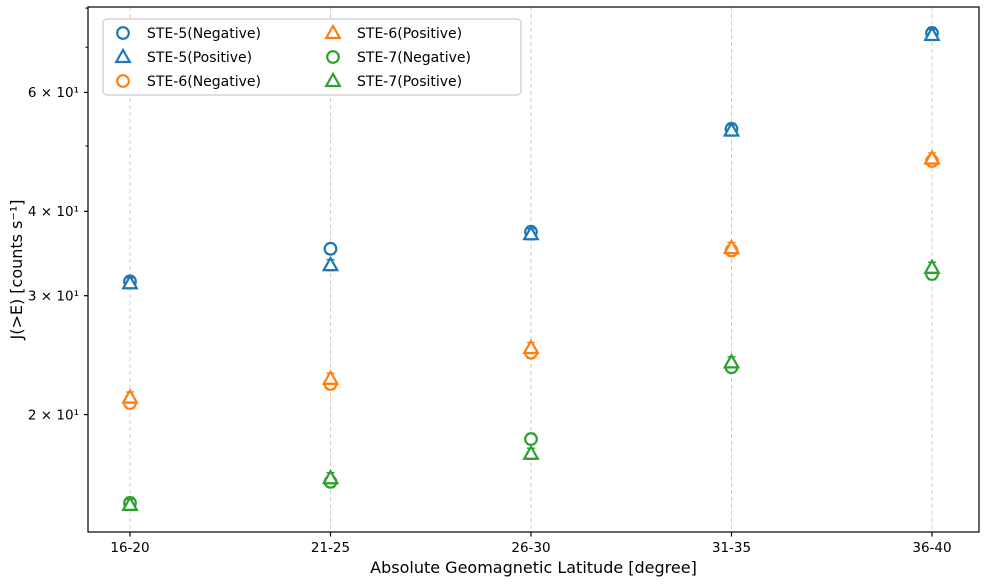  What do you see at coordinates (53, 296) in the screenshot?
I see `y-tick-label: 3 × 10¹` at bounding box center [53, 296].